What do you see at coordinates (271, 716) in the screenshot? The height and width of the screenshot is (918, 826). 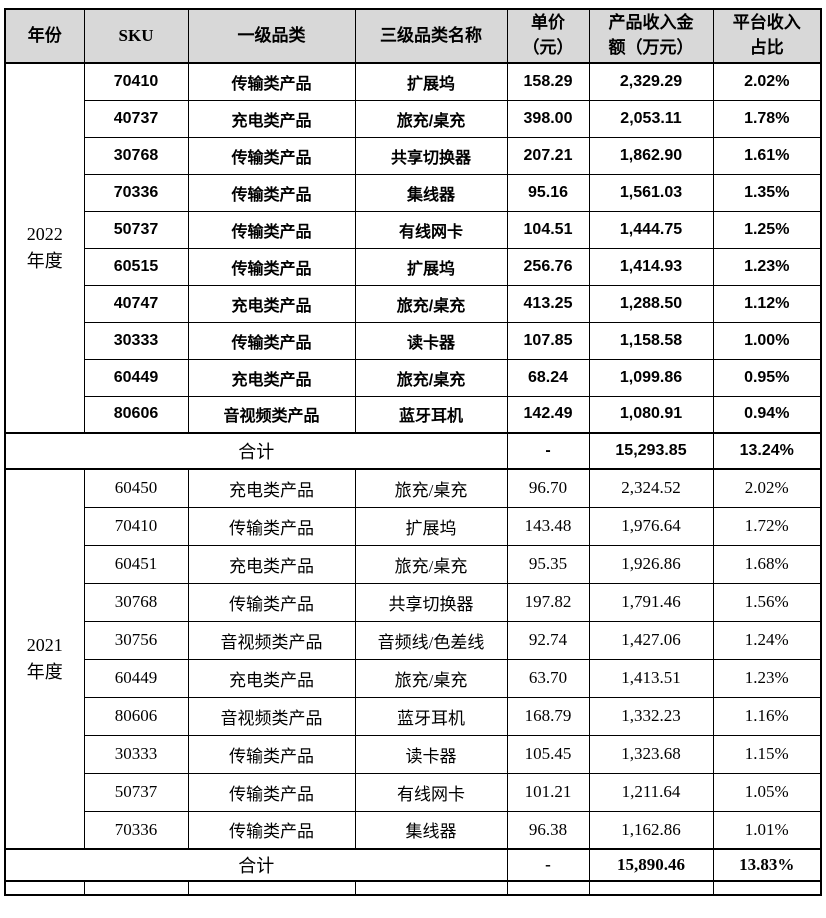 I see `category-cell: 音视频类产品` at bounding box center [271, 716].